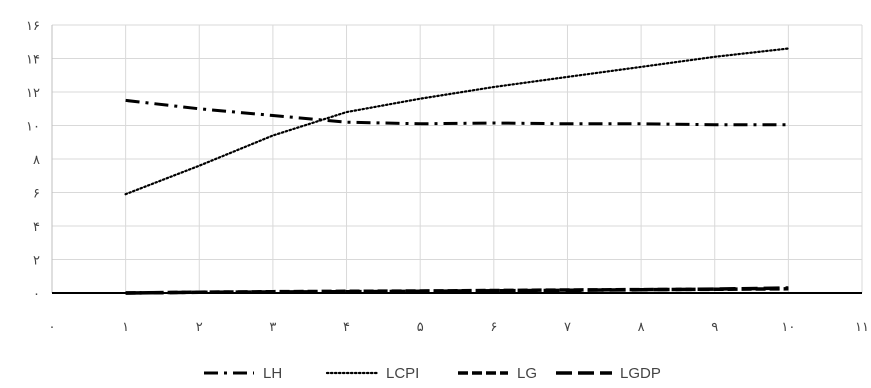  I want to click on legend-label-lcpi: LCPI, so click(402, 373).